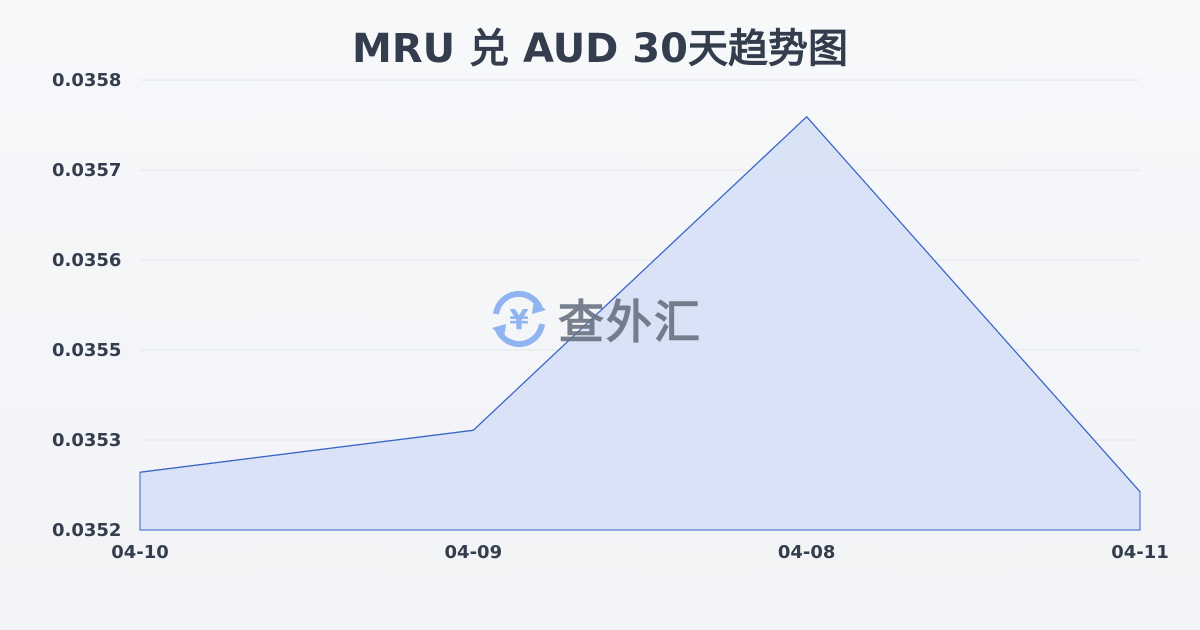 The width and height of the screenshot is (1200, 630). What do you see at coordinates (86, 530) in the screenshot?
I see `y-tick-label: 0.0352` at bounding box center [86, 530].